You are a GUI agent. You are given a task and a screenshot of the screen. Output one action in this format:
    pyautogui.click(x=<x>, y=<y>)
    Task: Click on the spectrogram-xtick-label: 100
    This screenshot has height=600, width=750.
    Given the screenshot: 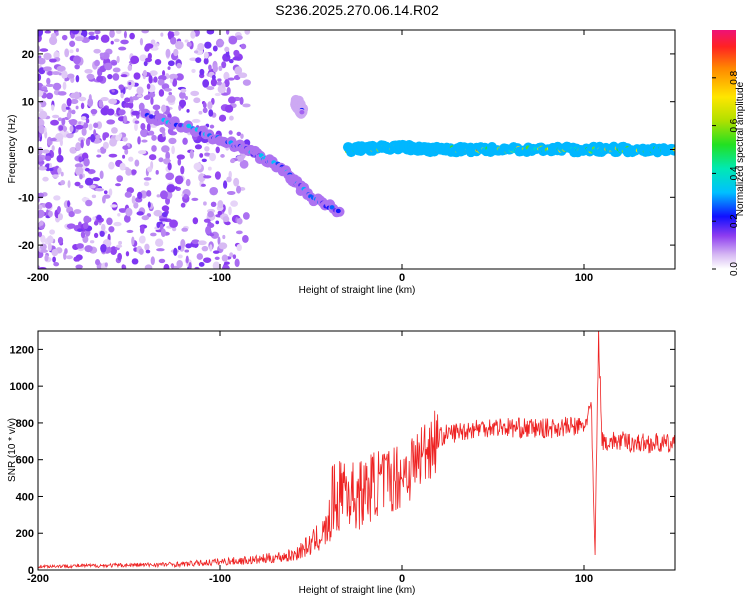 What is the action you would take?
    pyautogui.click(x=584, y=278)
    